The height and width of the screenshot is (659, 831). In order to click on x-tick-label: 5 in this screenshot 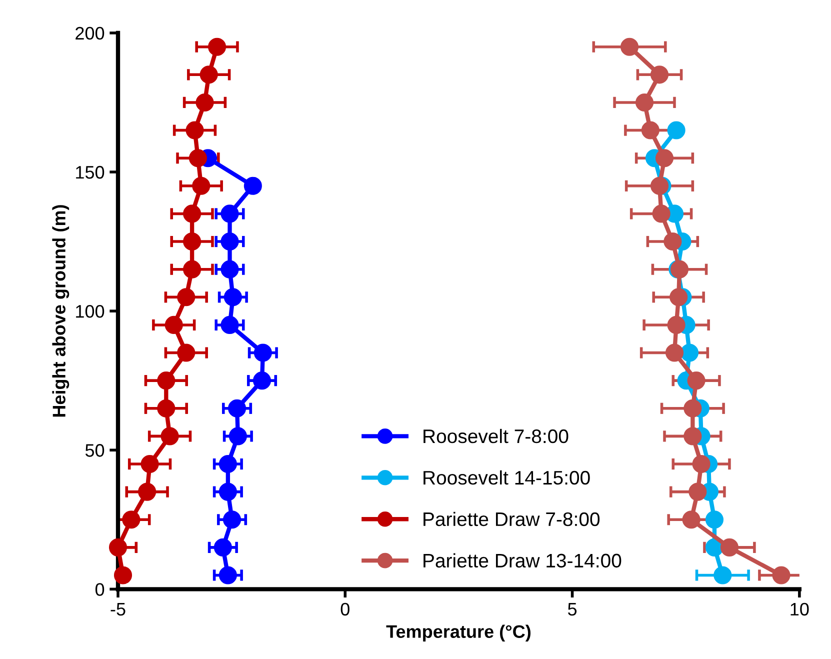, I will do `click(572, 609)`.